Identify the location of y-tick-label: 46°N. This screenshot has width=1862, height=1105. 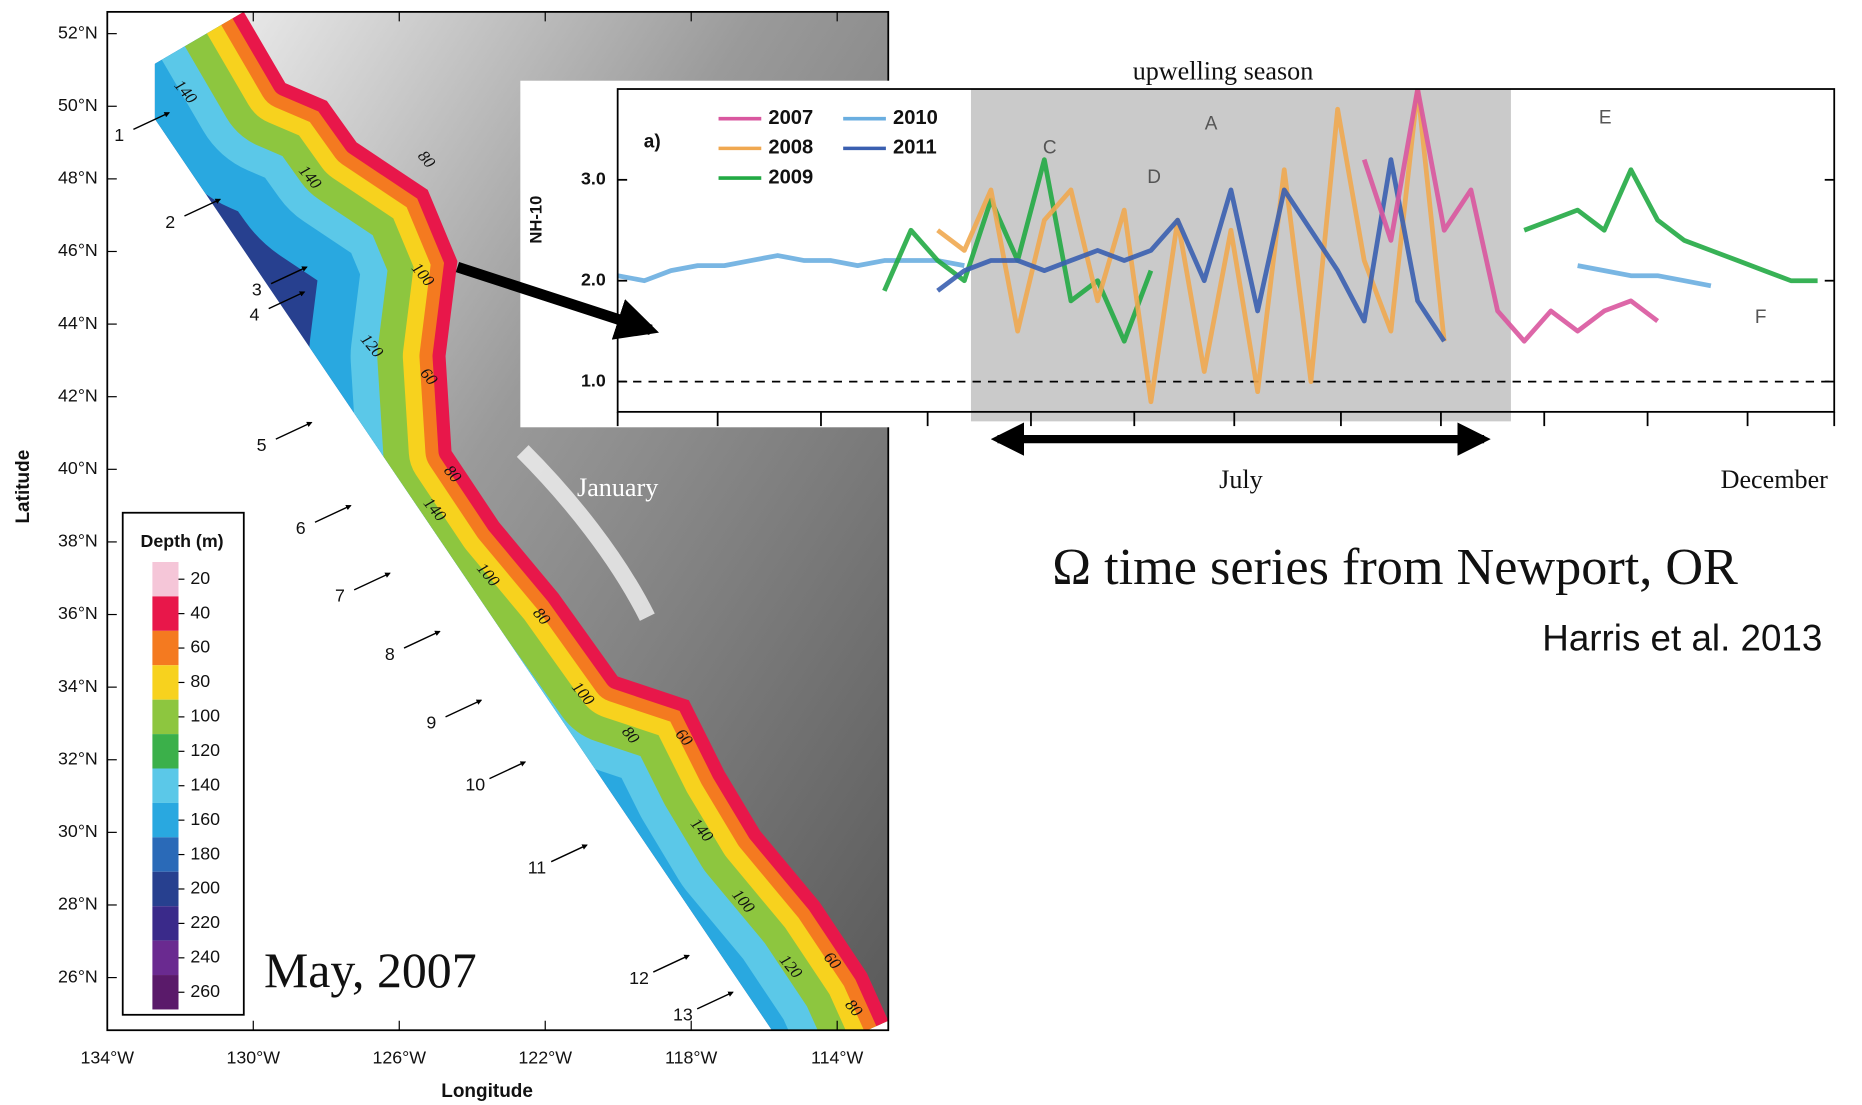
(78, 250).